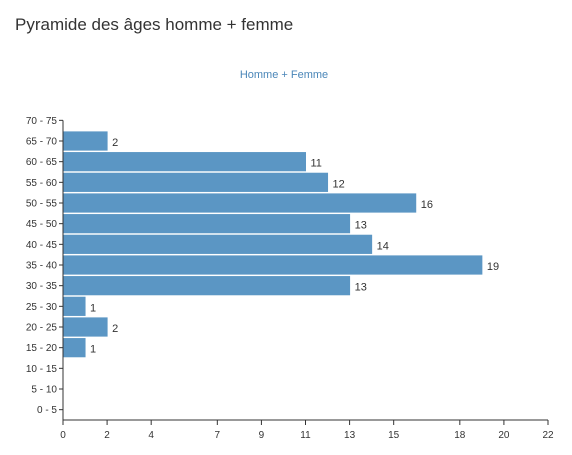 The height and width of the screenshot is (455, 572). I want to click on y-tick-label: 40 - 45, so click(42, 245).